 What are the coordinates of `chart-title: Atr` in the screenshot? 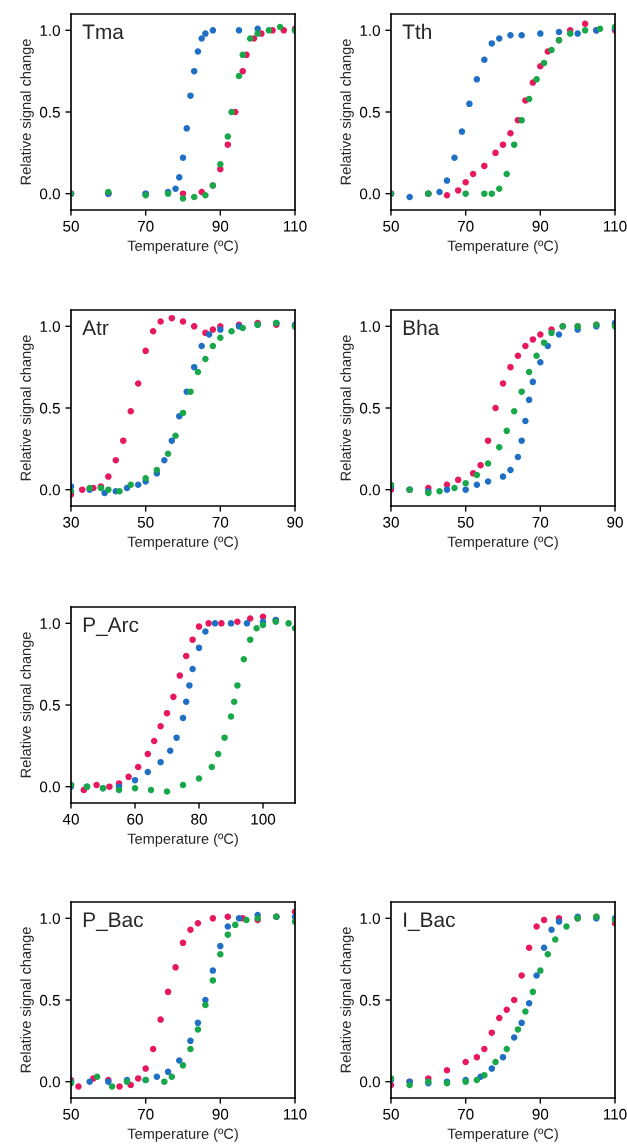 It's located at (95, 328).